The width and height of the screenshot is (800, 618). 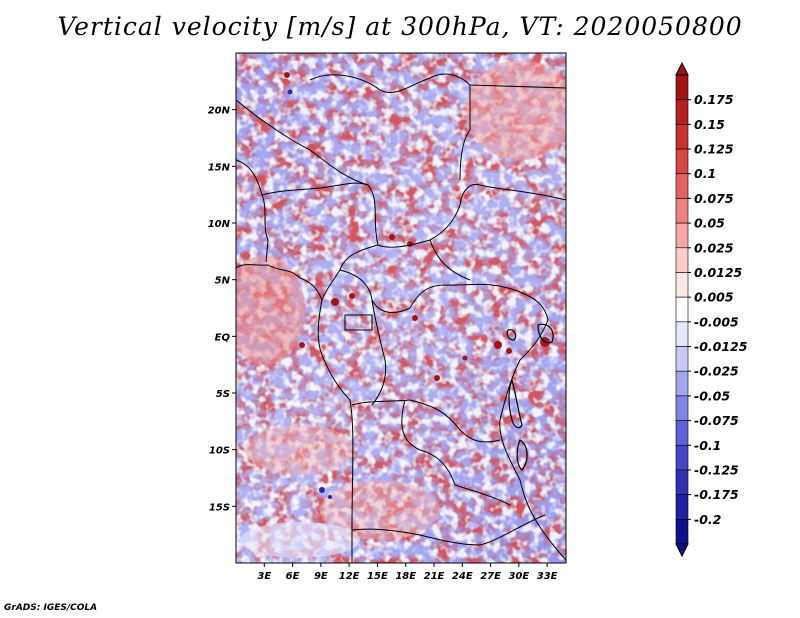 I want to click on colorbar-label: -0.05, so click(x=712, y=395).